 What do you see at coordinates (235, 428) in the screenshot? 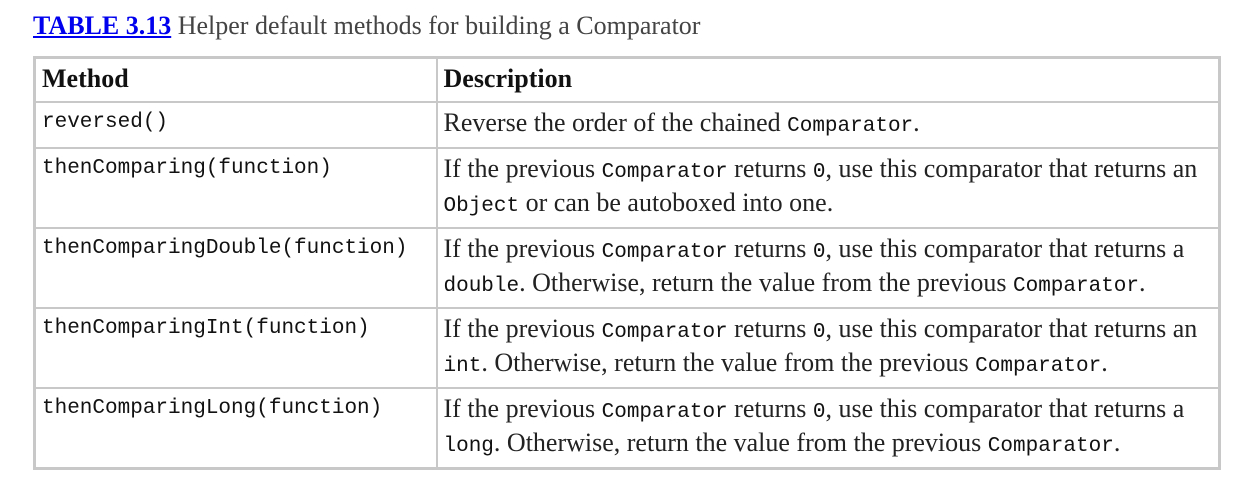
I see `method-cell: thenComparingLong(function)` at bounding box center [235, 428].